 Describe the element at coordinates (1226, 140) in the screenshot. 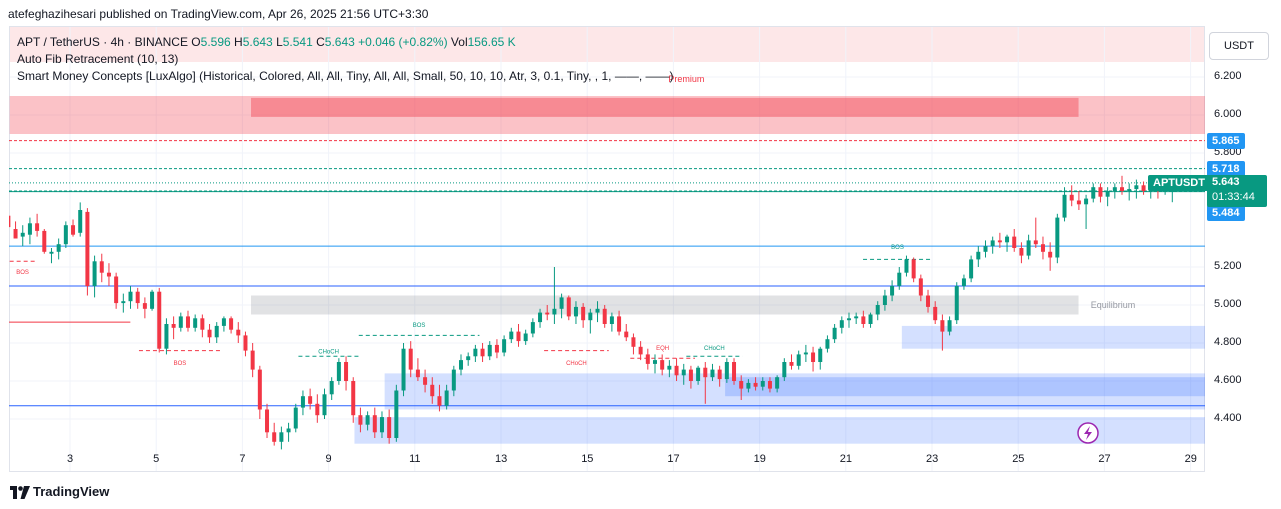

I see `price-label-5865: 5.865` at that location.